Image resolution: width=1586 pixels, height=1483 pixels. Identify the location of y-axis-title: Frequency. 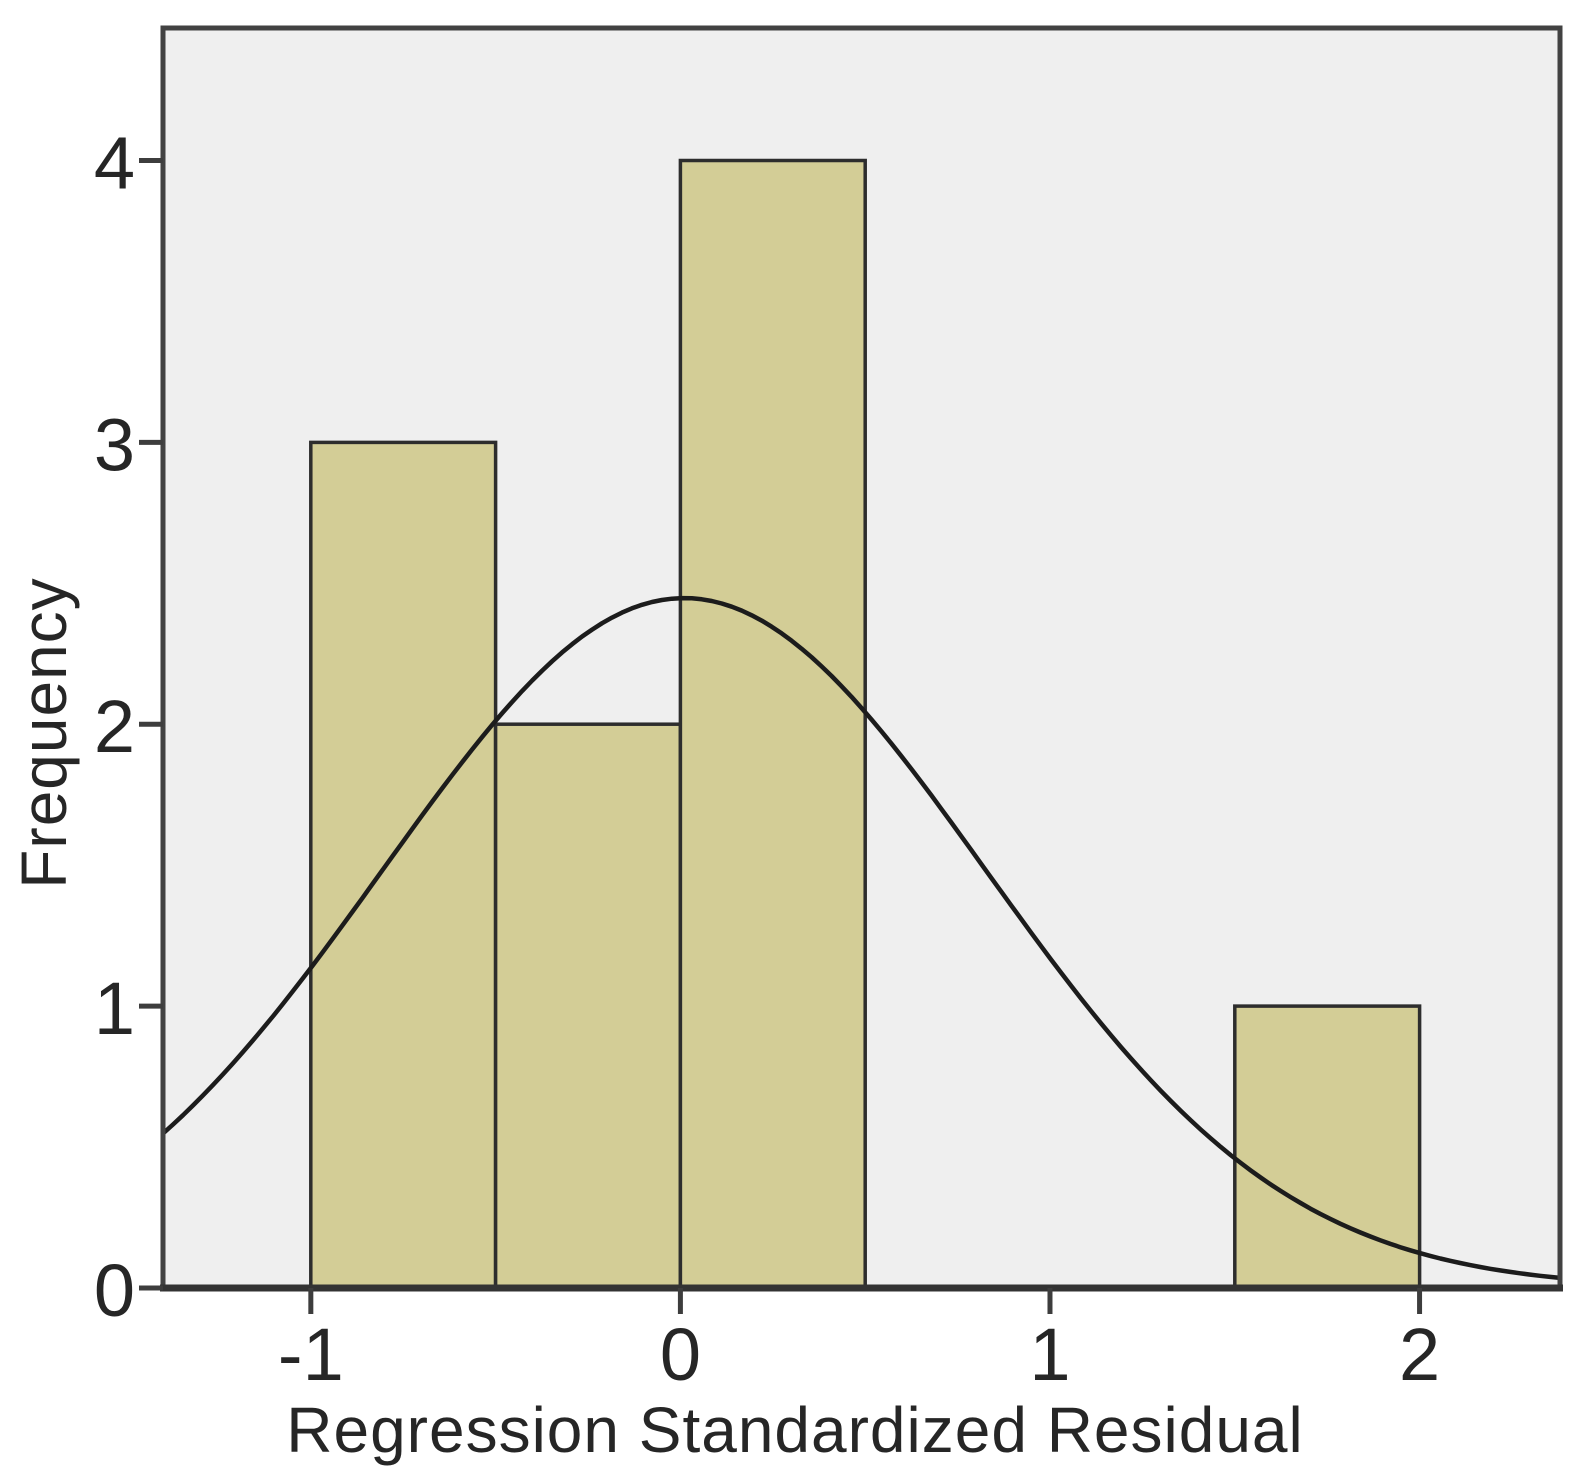
(44, 732).